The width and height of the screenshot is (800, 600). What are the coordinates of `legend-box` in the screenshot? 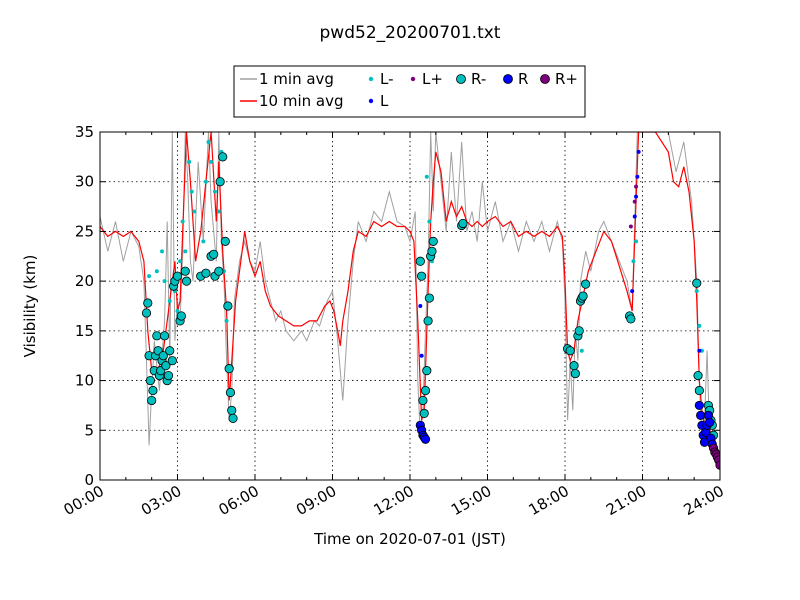 It's located at (409, 91).